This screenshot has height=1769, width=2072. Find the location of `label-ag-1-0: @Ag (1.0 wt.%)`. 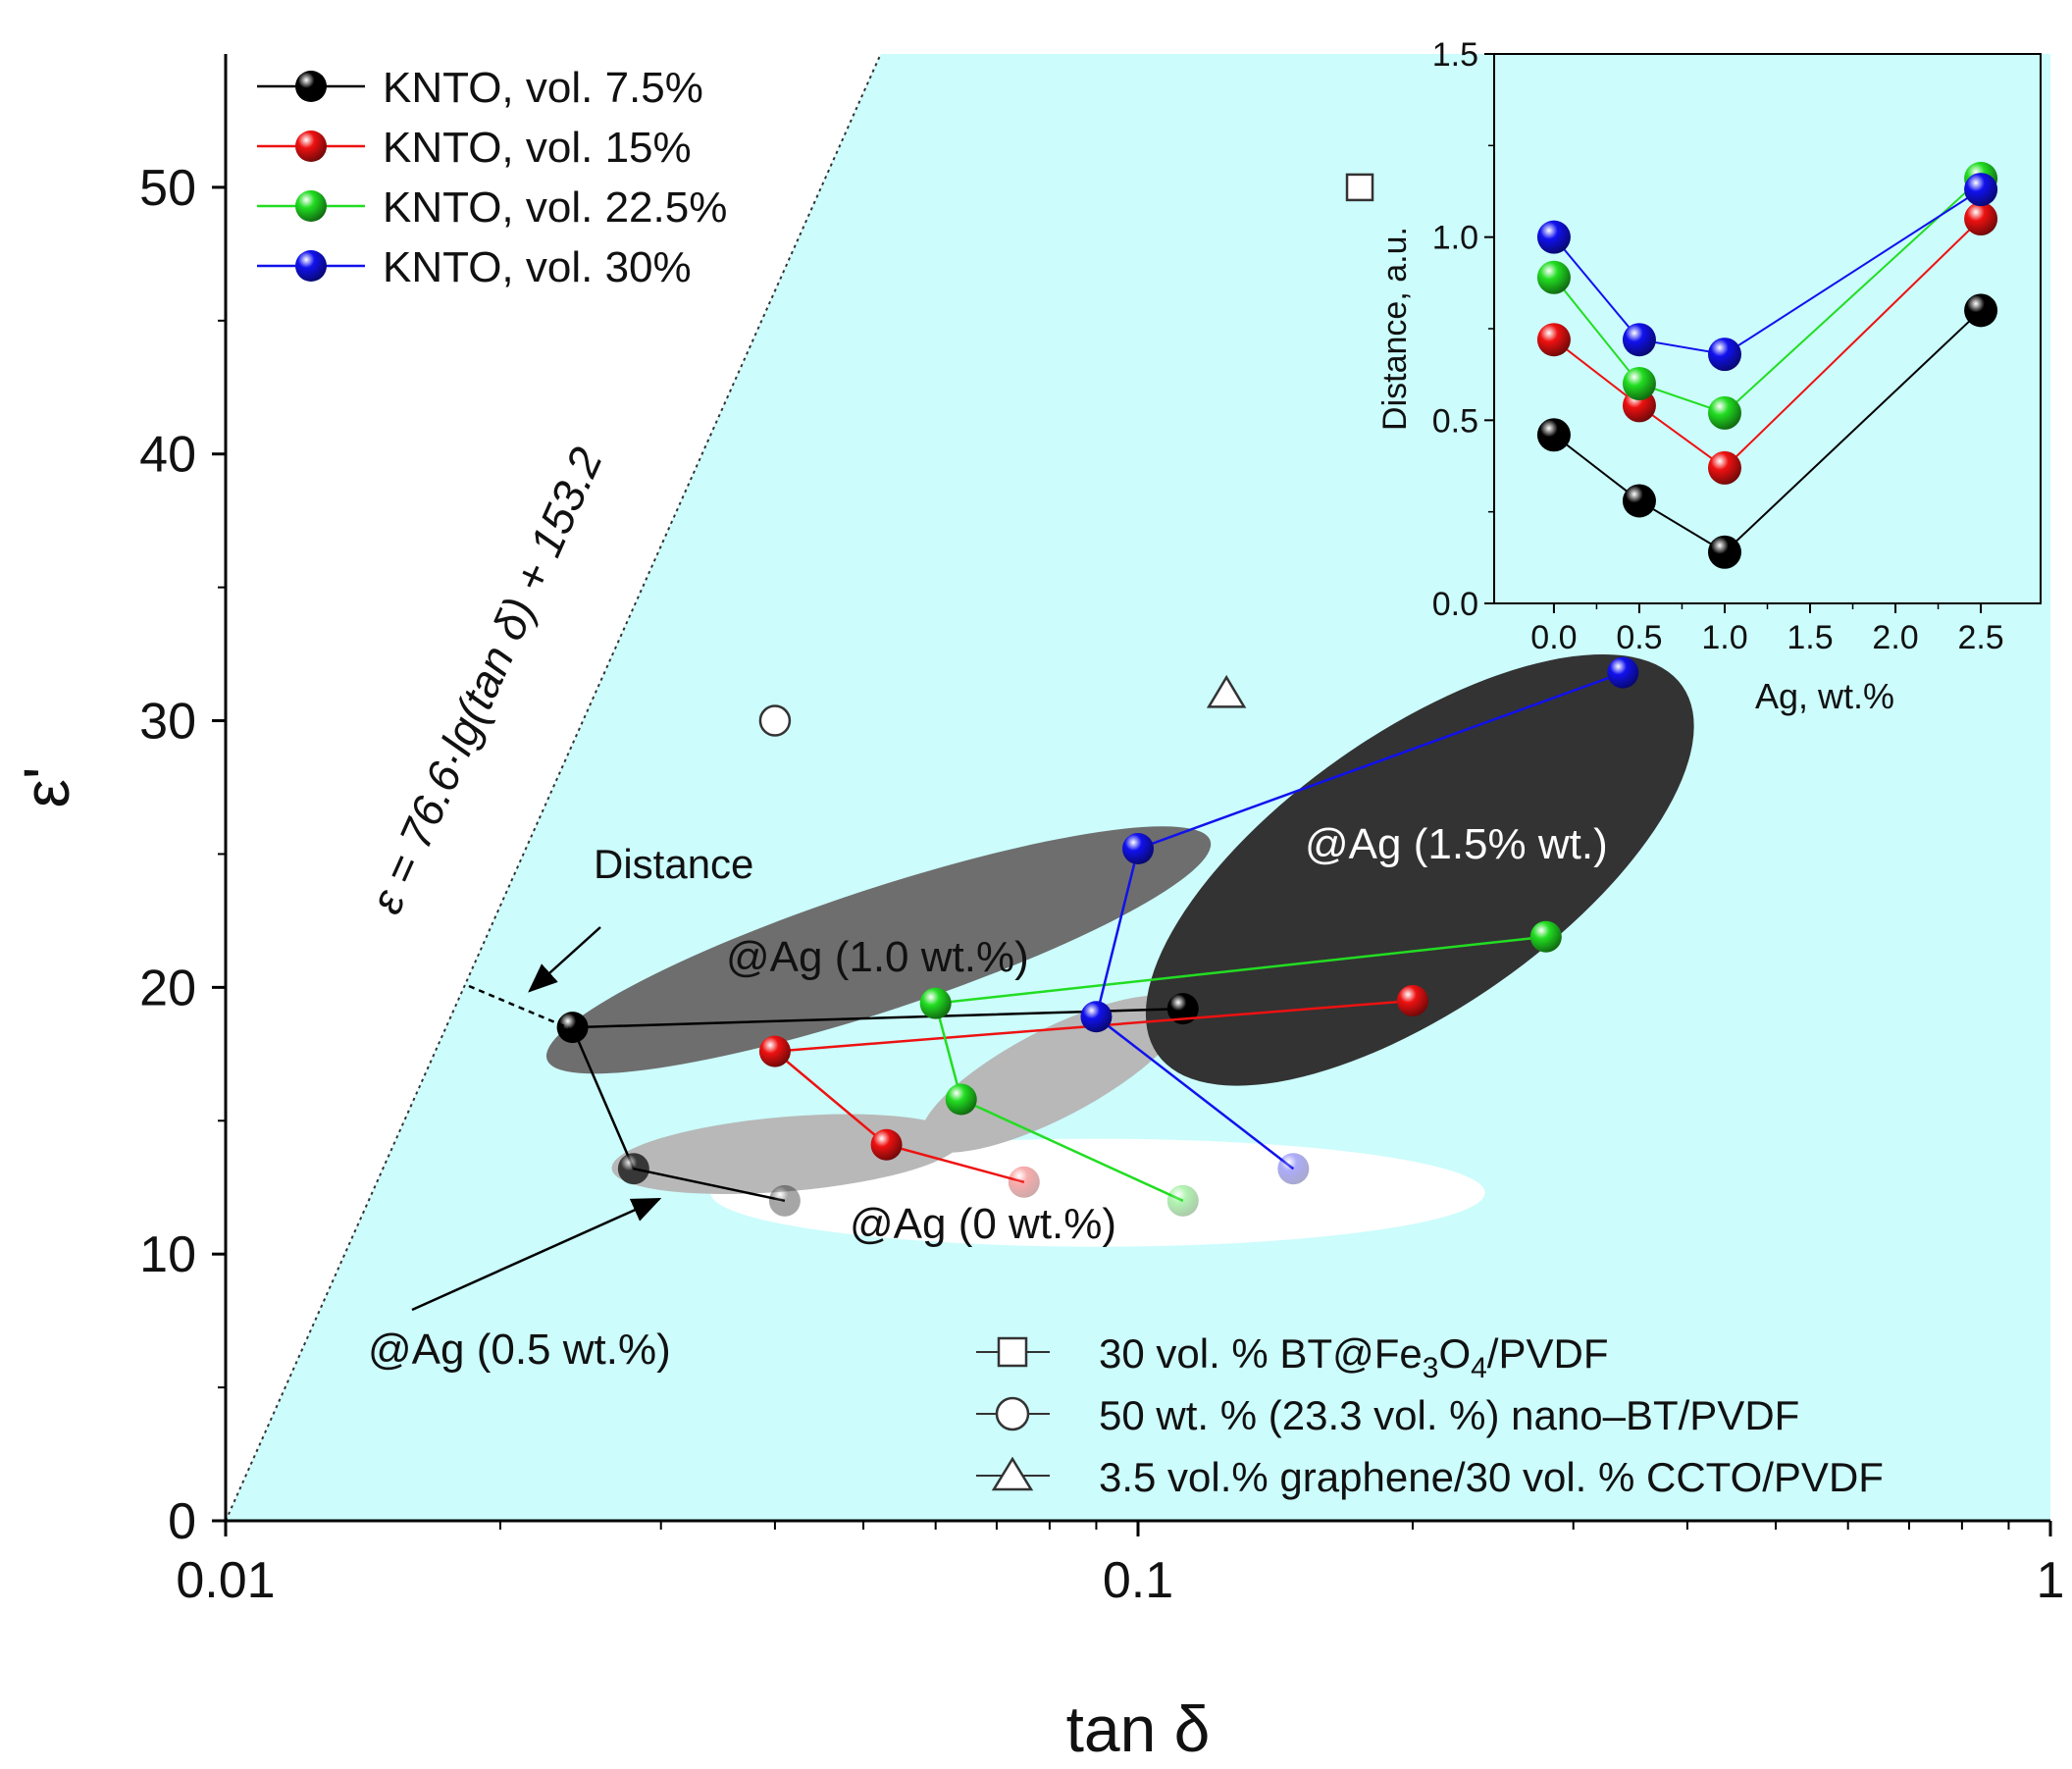

label-ag-1-0: @Ag (1.0 wt.%) is located at coordinates (877, 957).